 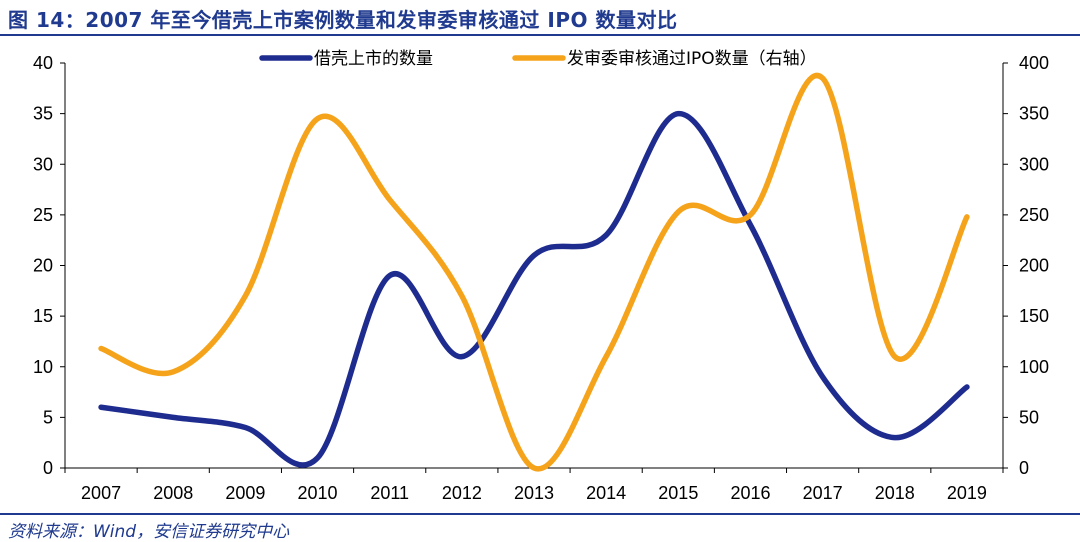 What do you see at coordinates (389, 493) in the screenshot?
I see `x-tick-label: 2011` at bounding box center [389, 493].